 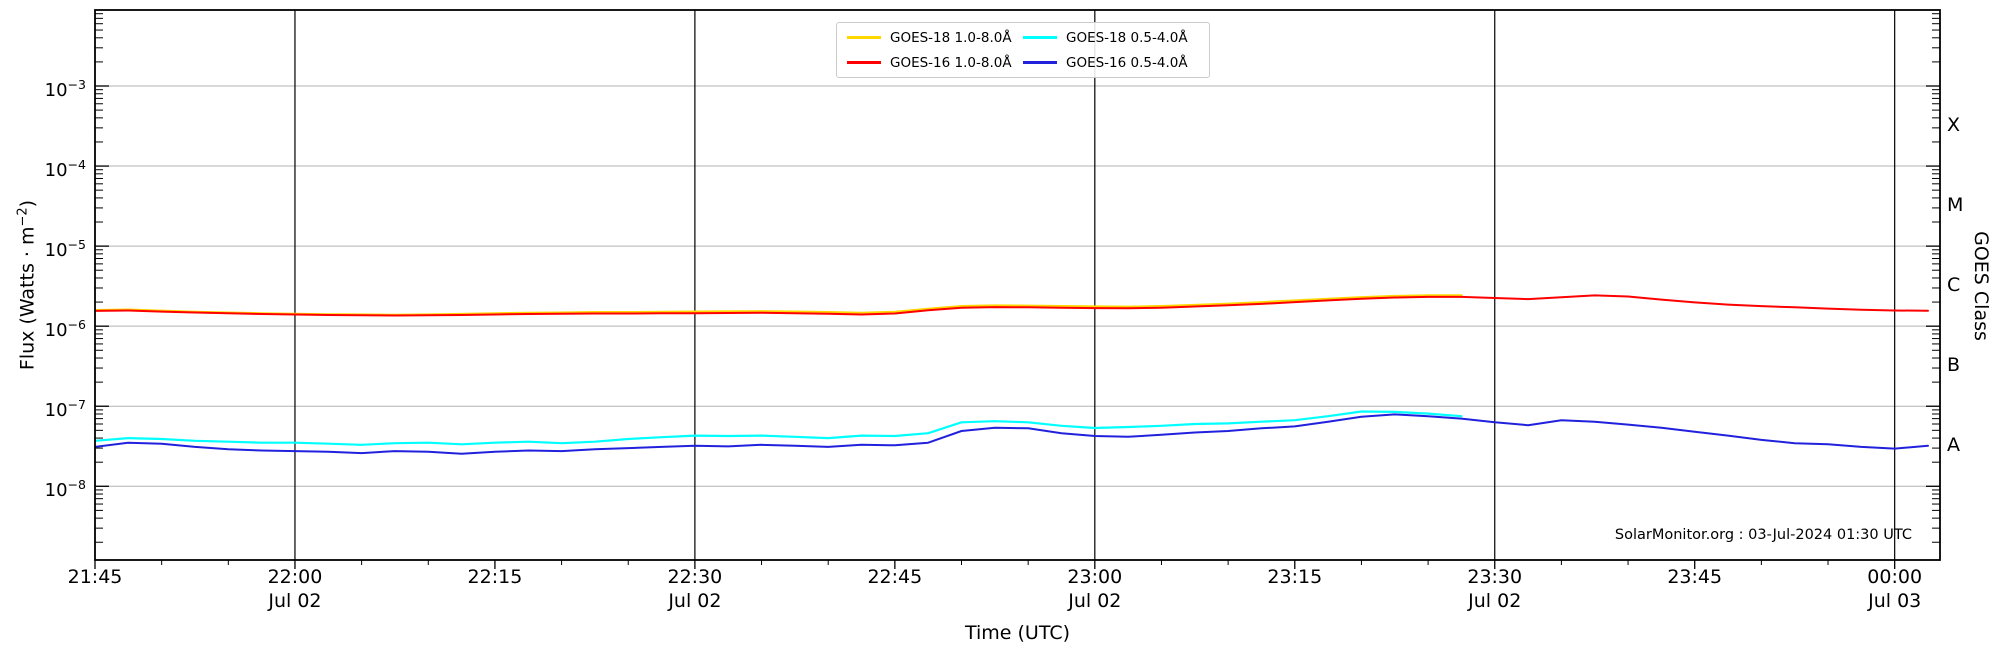 What do you see at coordinates (895, 577) in the screenshot?
I see `x-tick-label: 22:45` at bounding box center [895, 577].